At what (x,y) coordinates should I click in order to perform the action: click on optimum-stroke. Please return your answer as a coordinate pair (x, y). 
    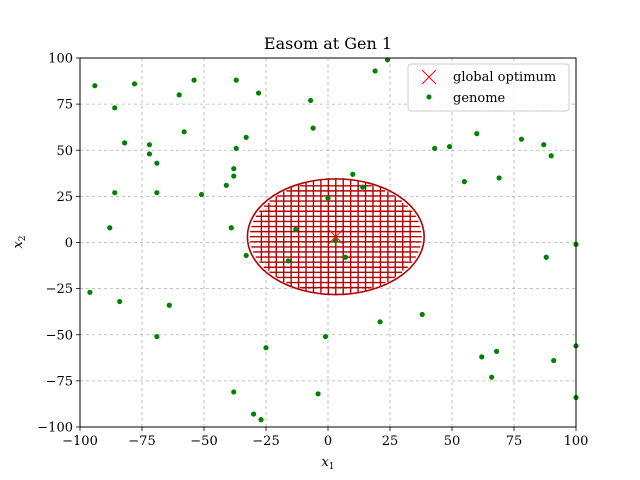
    Looking at the image, I should click on (336, 237).